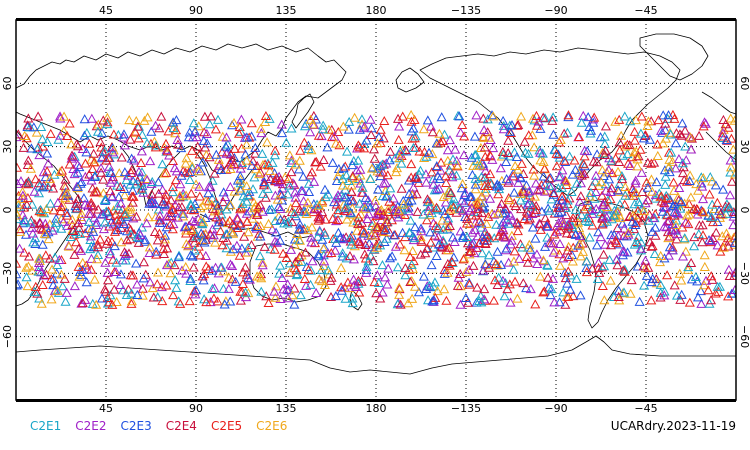  I want to click on coastline-antarctica, so click(376, 355).